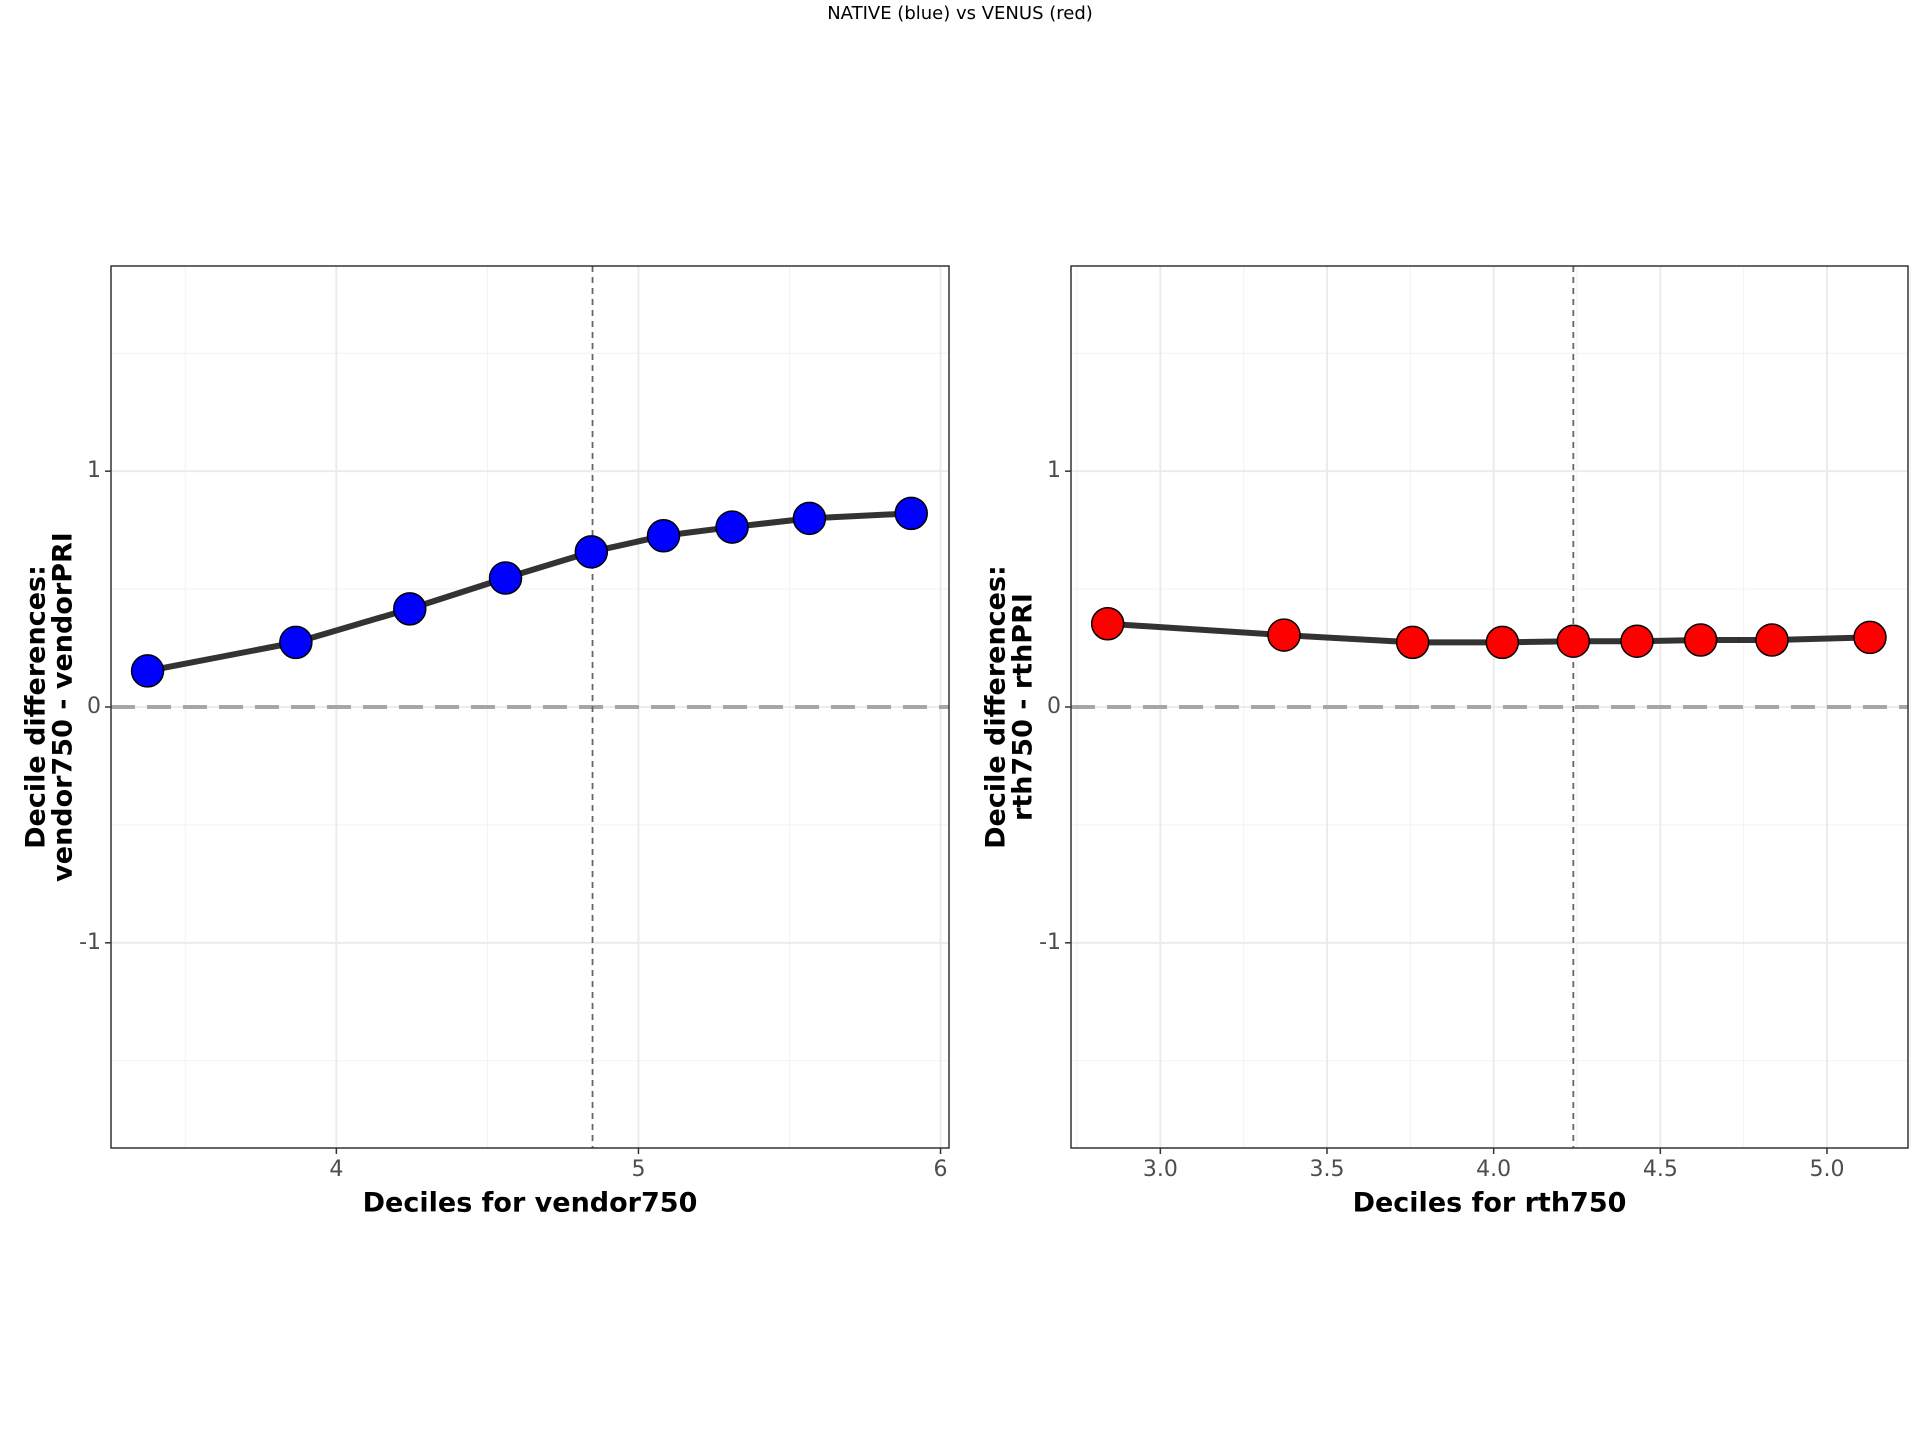  What do you see at coordinates (1160, 1169) in the screenshot?
I see `x-tick-label: 3.0` at bounding box center [1160, 1169].